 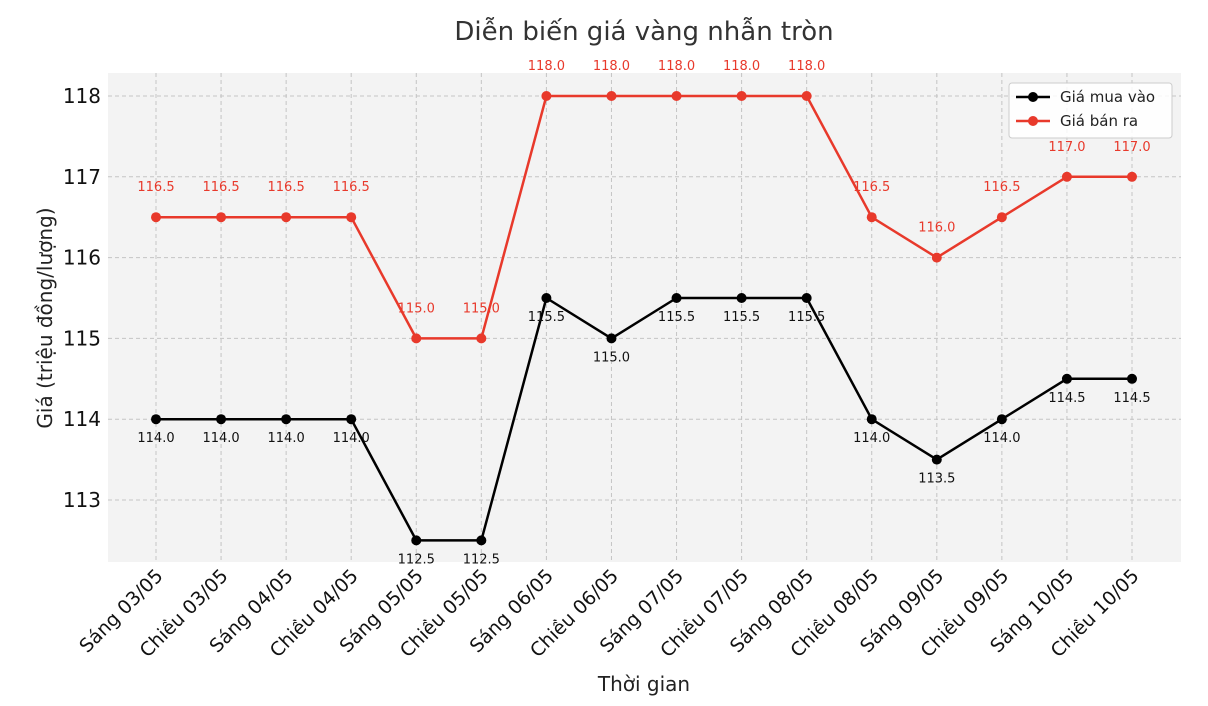 What do you see at coordinates (1033, 121) in the screenshot?
I see `legend-marker-sell` at bounding box center [1033, 121].